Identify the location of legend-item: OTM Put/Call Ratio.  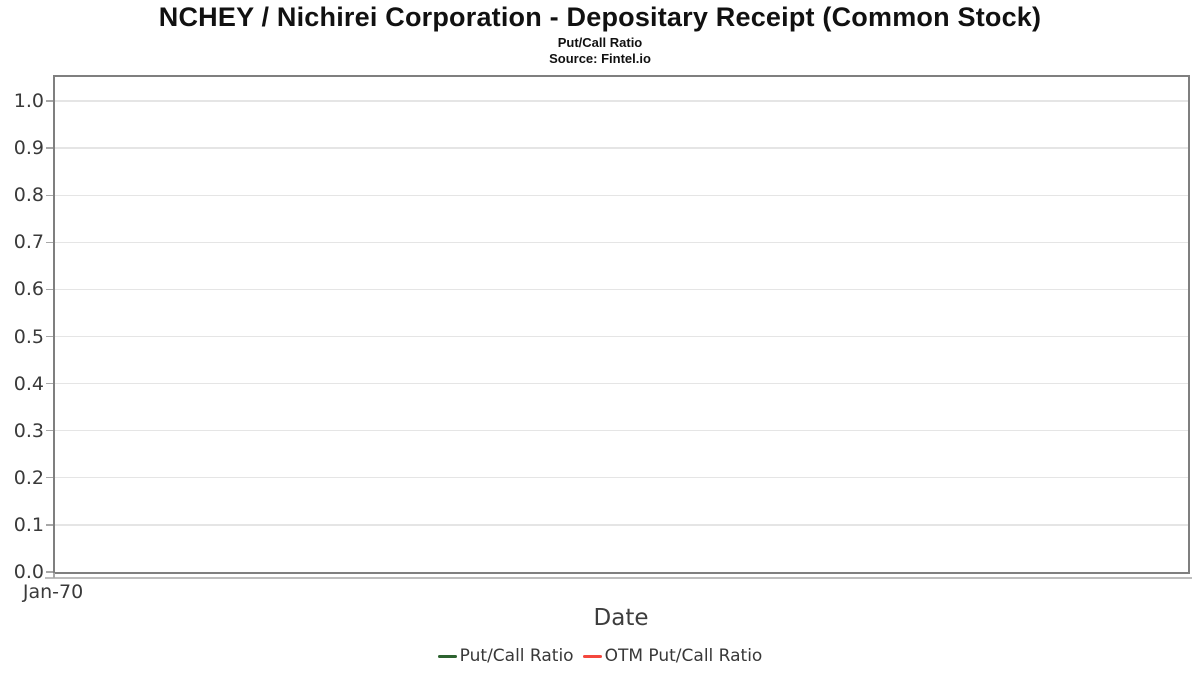
(672, 656).